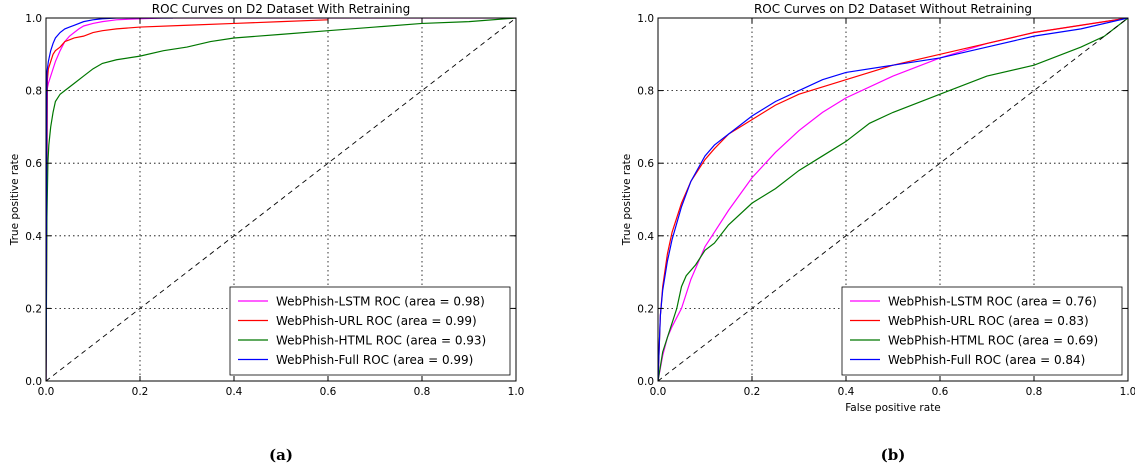 The image size is (1135, 474). Describe the element at coordinates (986, 360) in the screenshot. I see `legend-label: WebPhish-Full ROC (area = 0.84)` at that location.